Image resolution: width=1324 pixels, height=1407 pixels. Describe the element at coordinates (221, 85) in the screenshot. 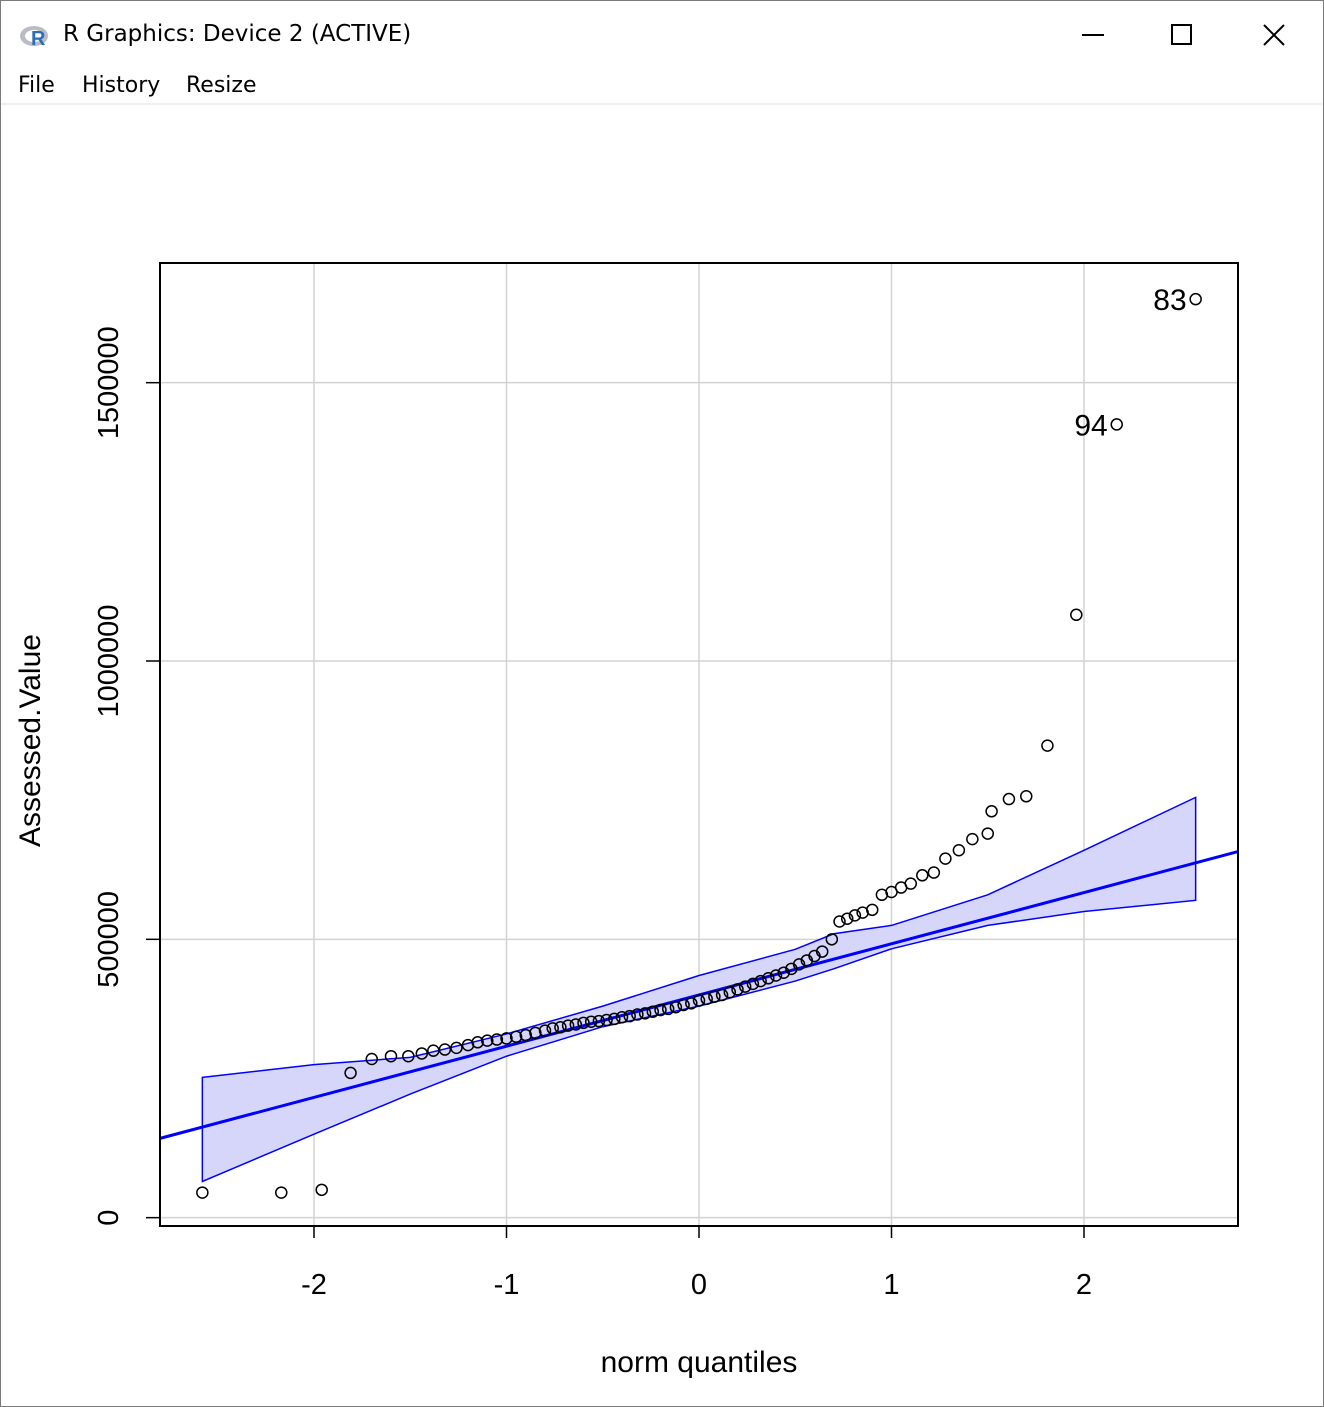

I see `menu-resize: Resize` at that location.